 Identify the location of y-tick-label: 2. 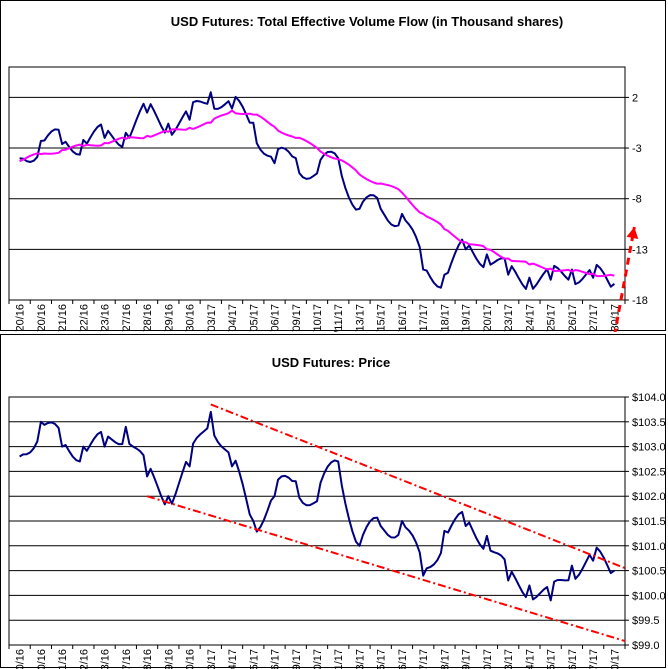
(635, 98).